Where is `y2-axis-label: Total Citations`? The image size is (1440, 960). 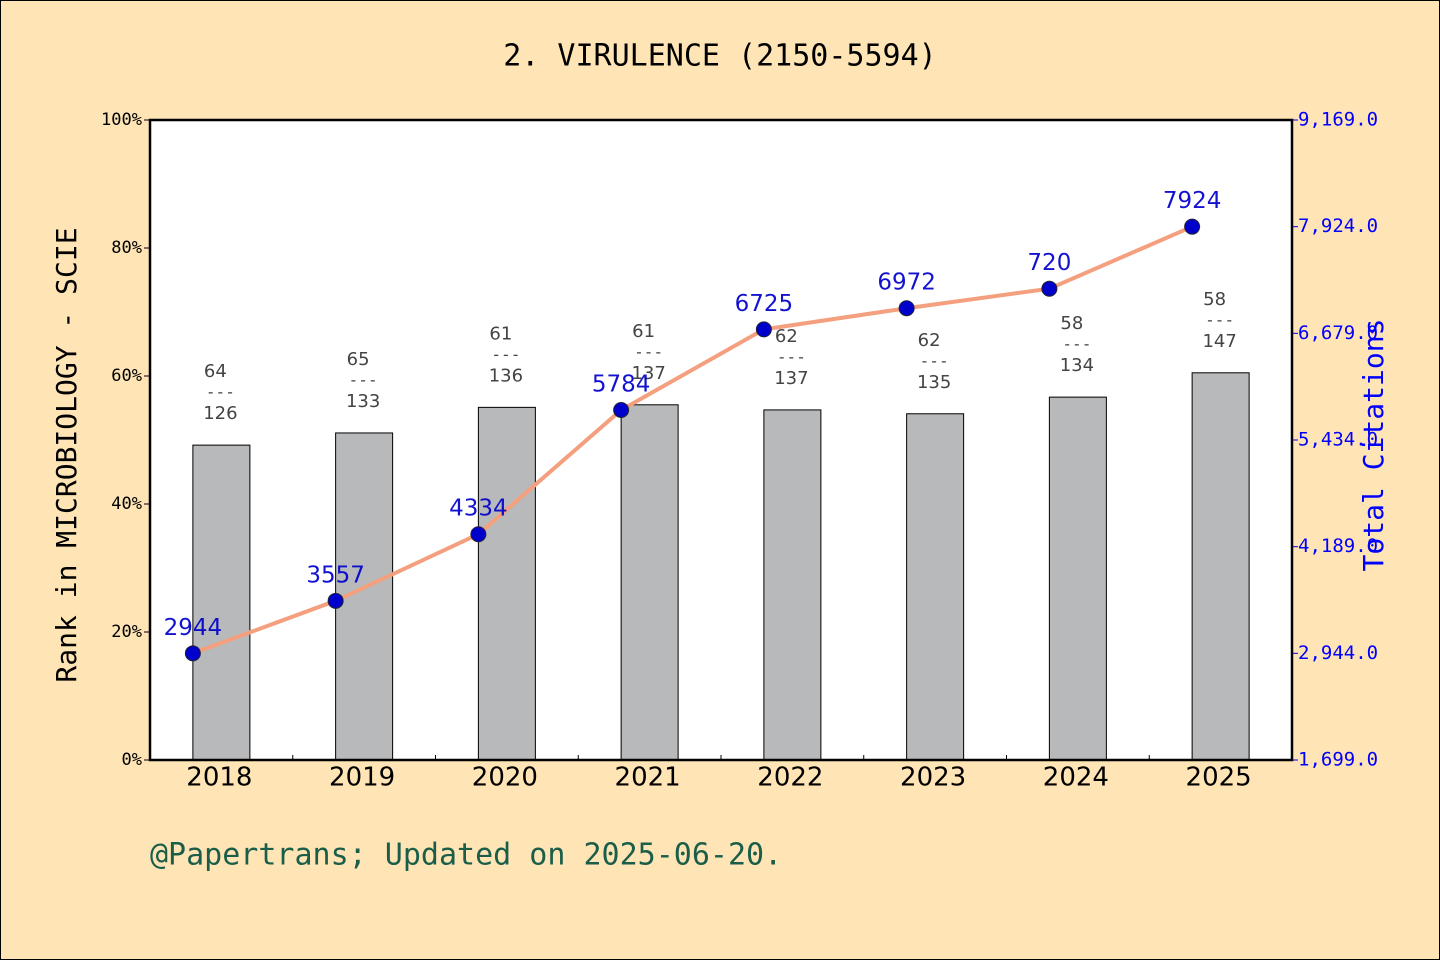 y2-axis-label: Total Citations is located at coordinates (1373, 445).